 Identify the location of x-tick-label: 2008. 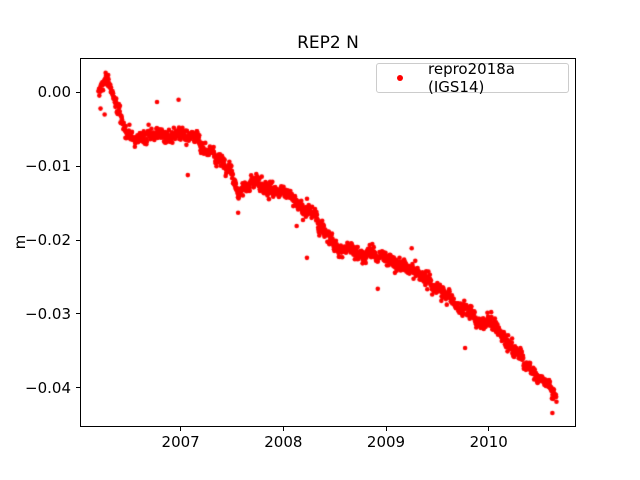
(283, 442).